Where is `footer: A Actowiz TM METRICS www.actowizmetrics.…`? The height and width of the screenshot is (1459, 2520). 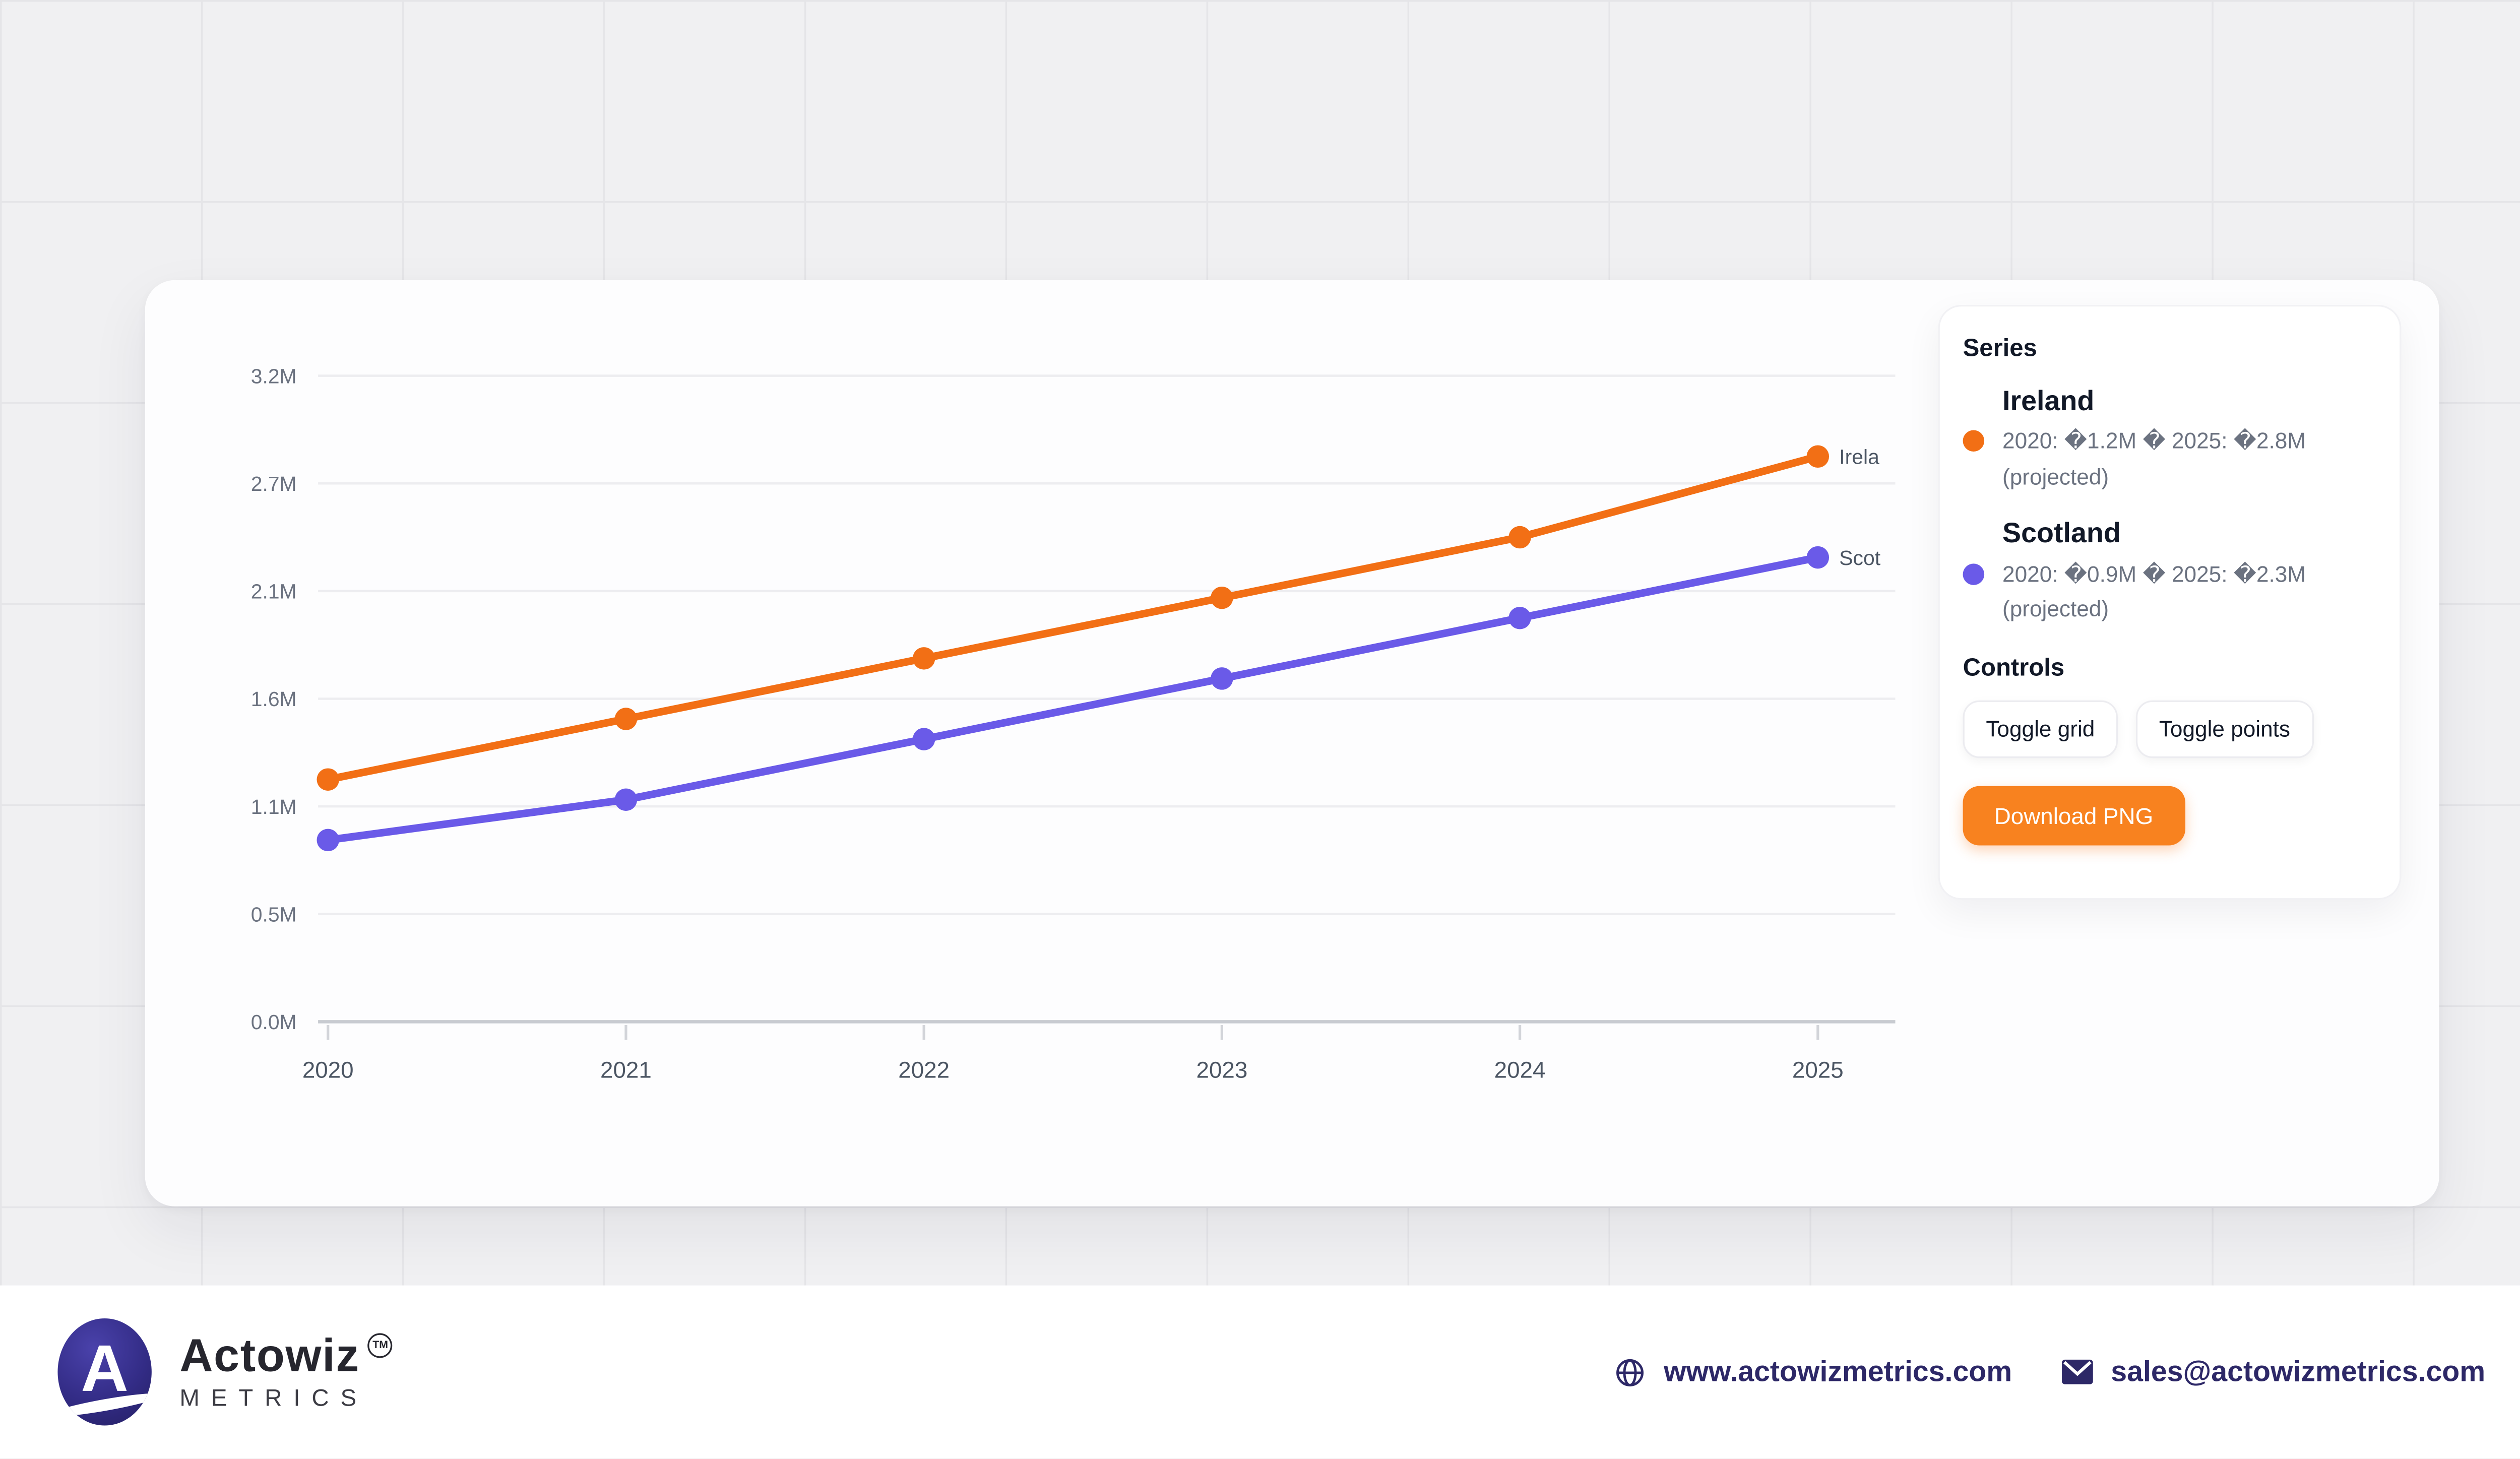 footer: A Actowiz TM METRICS www.actowizmetrics.… is located at coordinates (1260, 1372).